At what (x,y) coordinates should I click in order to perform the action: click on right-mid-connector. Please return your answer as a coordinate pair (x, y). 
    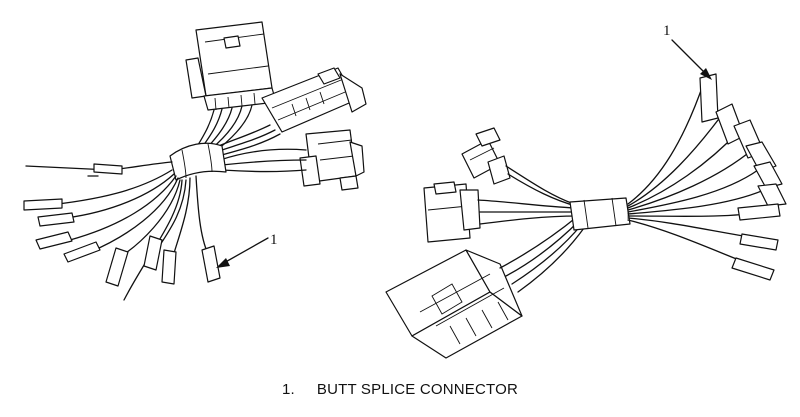
    Looking at the image, I should click on (452, 212).